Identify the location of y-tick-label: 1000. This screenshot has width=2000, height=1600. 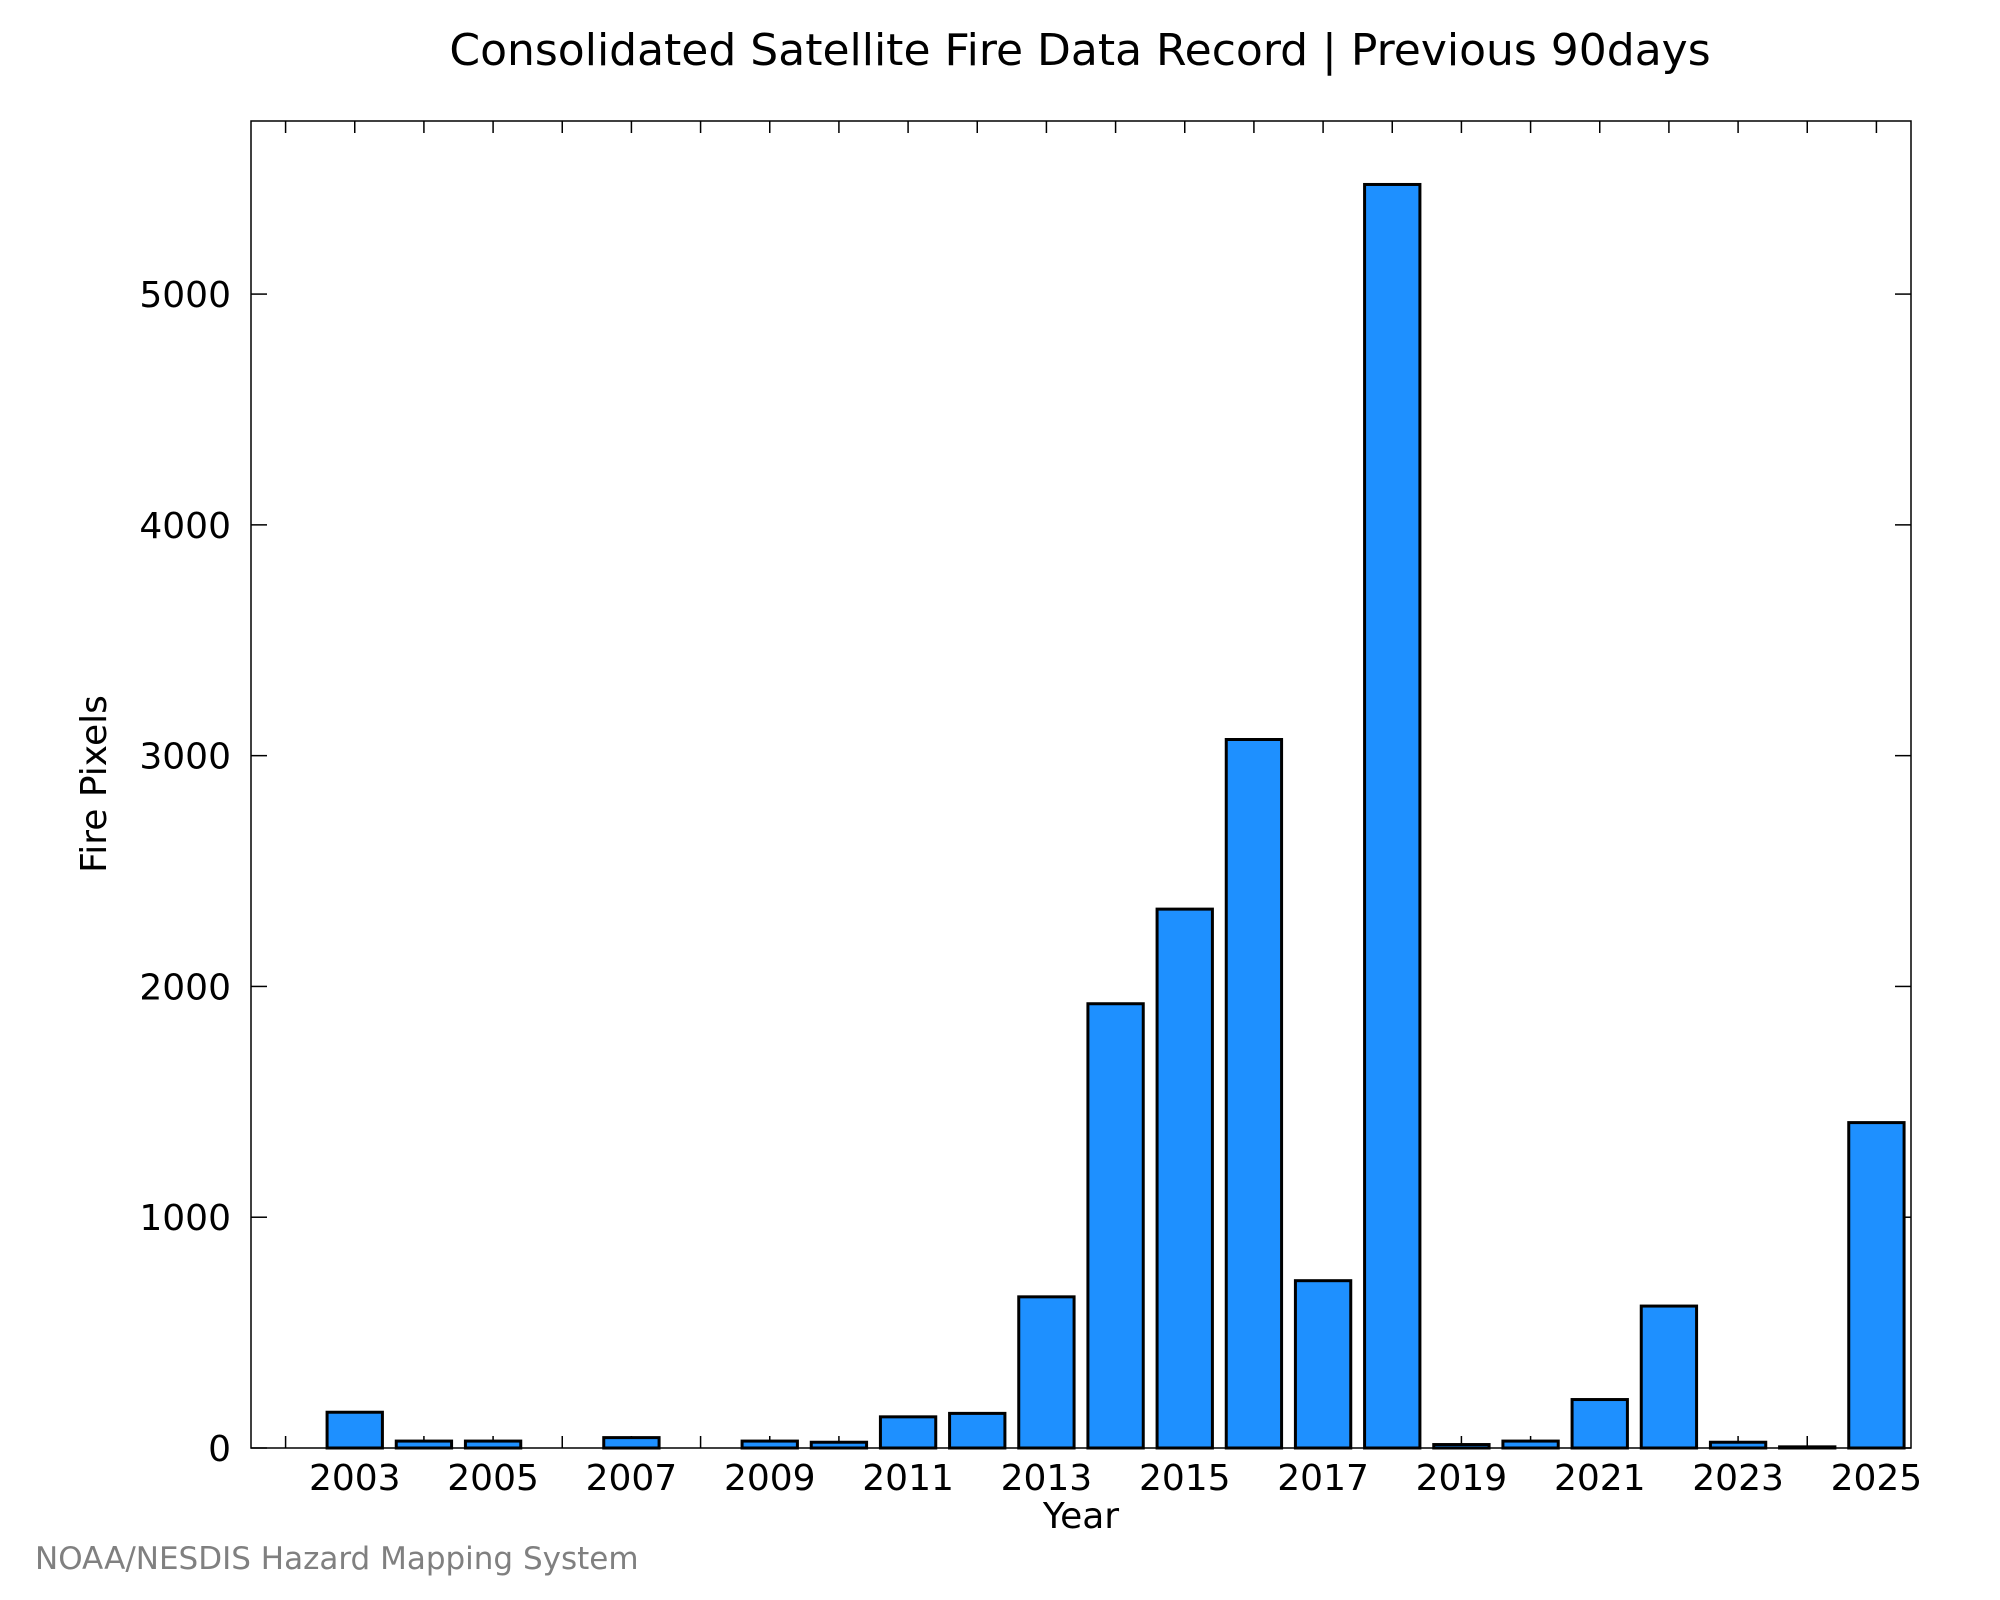
(185, 1218).